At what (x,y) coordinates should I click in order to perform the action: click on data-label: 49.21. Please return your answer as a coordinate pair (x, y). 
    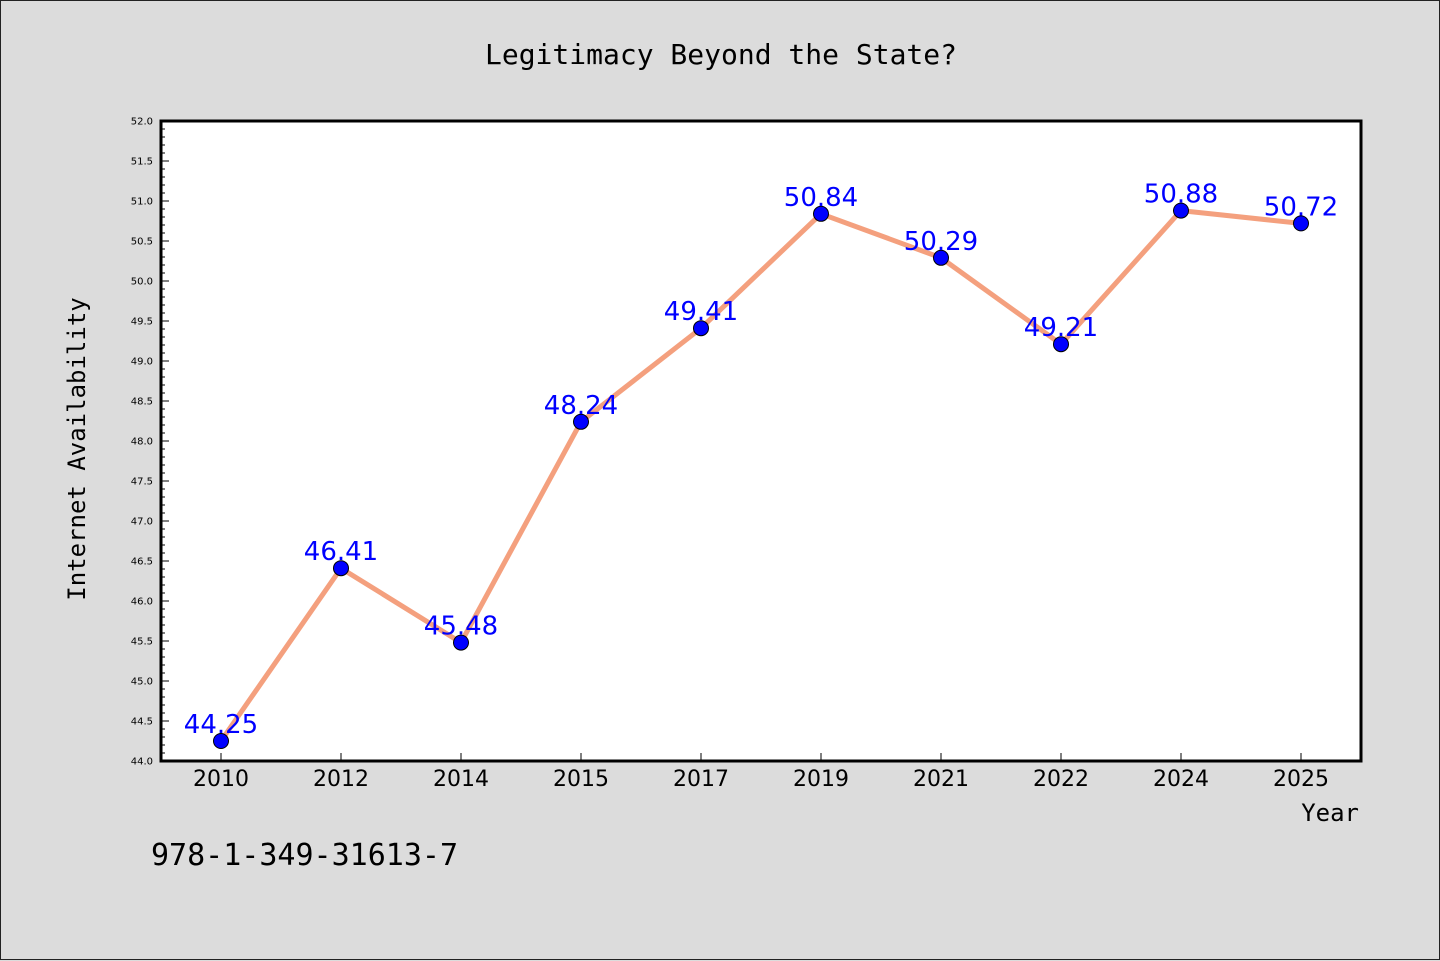
    Looking at the image, I should click on (1061, 328).